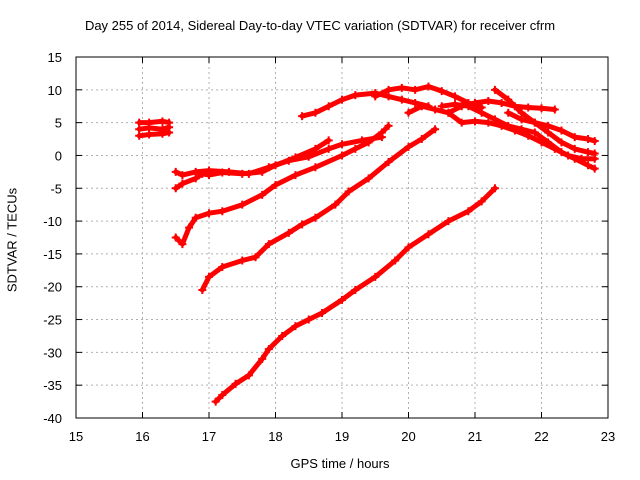 The image size is (640, 480). Describe the element at coordinates (142, 436) in the screenshot. I see `x-tick-label: 16` at that location.